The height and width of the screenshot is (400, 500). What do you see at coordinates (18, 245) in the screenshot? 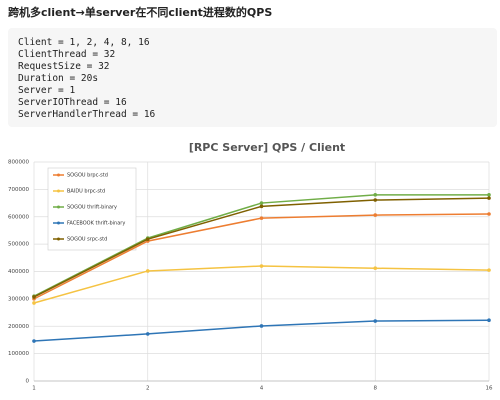
I see `y-tick-label: 500000` at bounding box center [18, 245].